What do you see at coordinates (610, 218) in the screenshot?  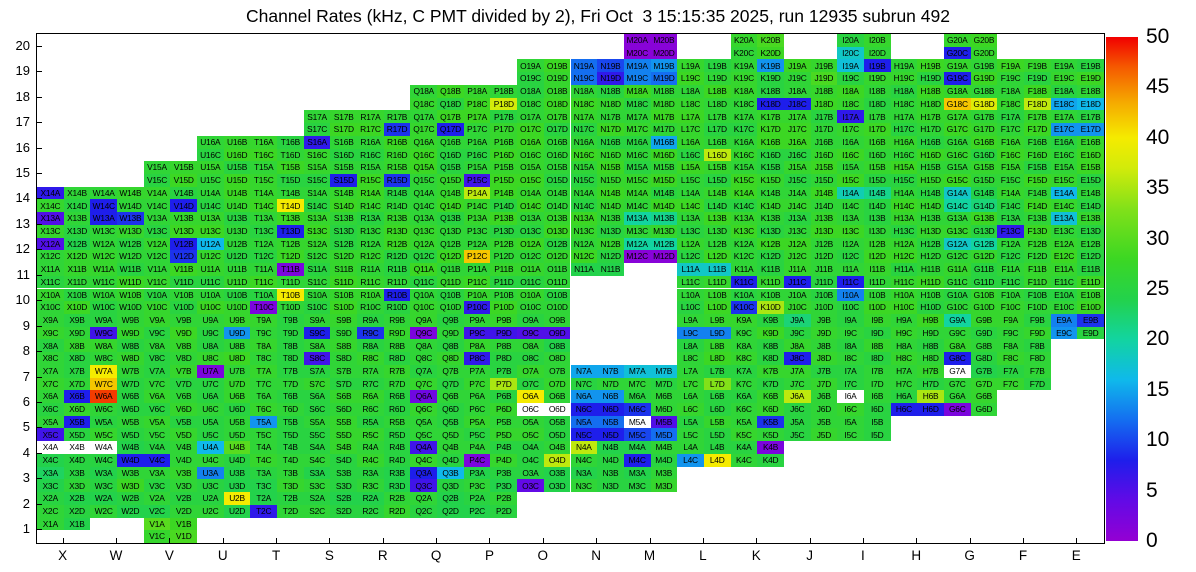 I see `cell-n13b: N13B` at bounding box center [610, 218].